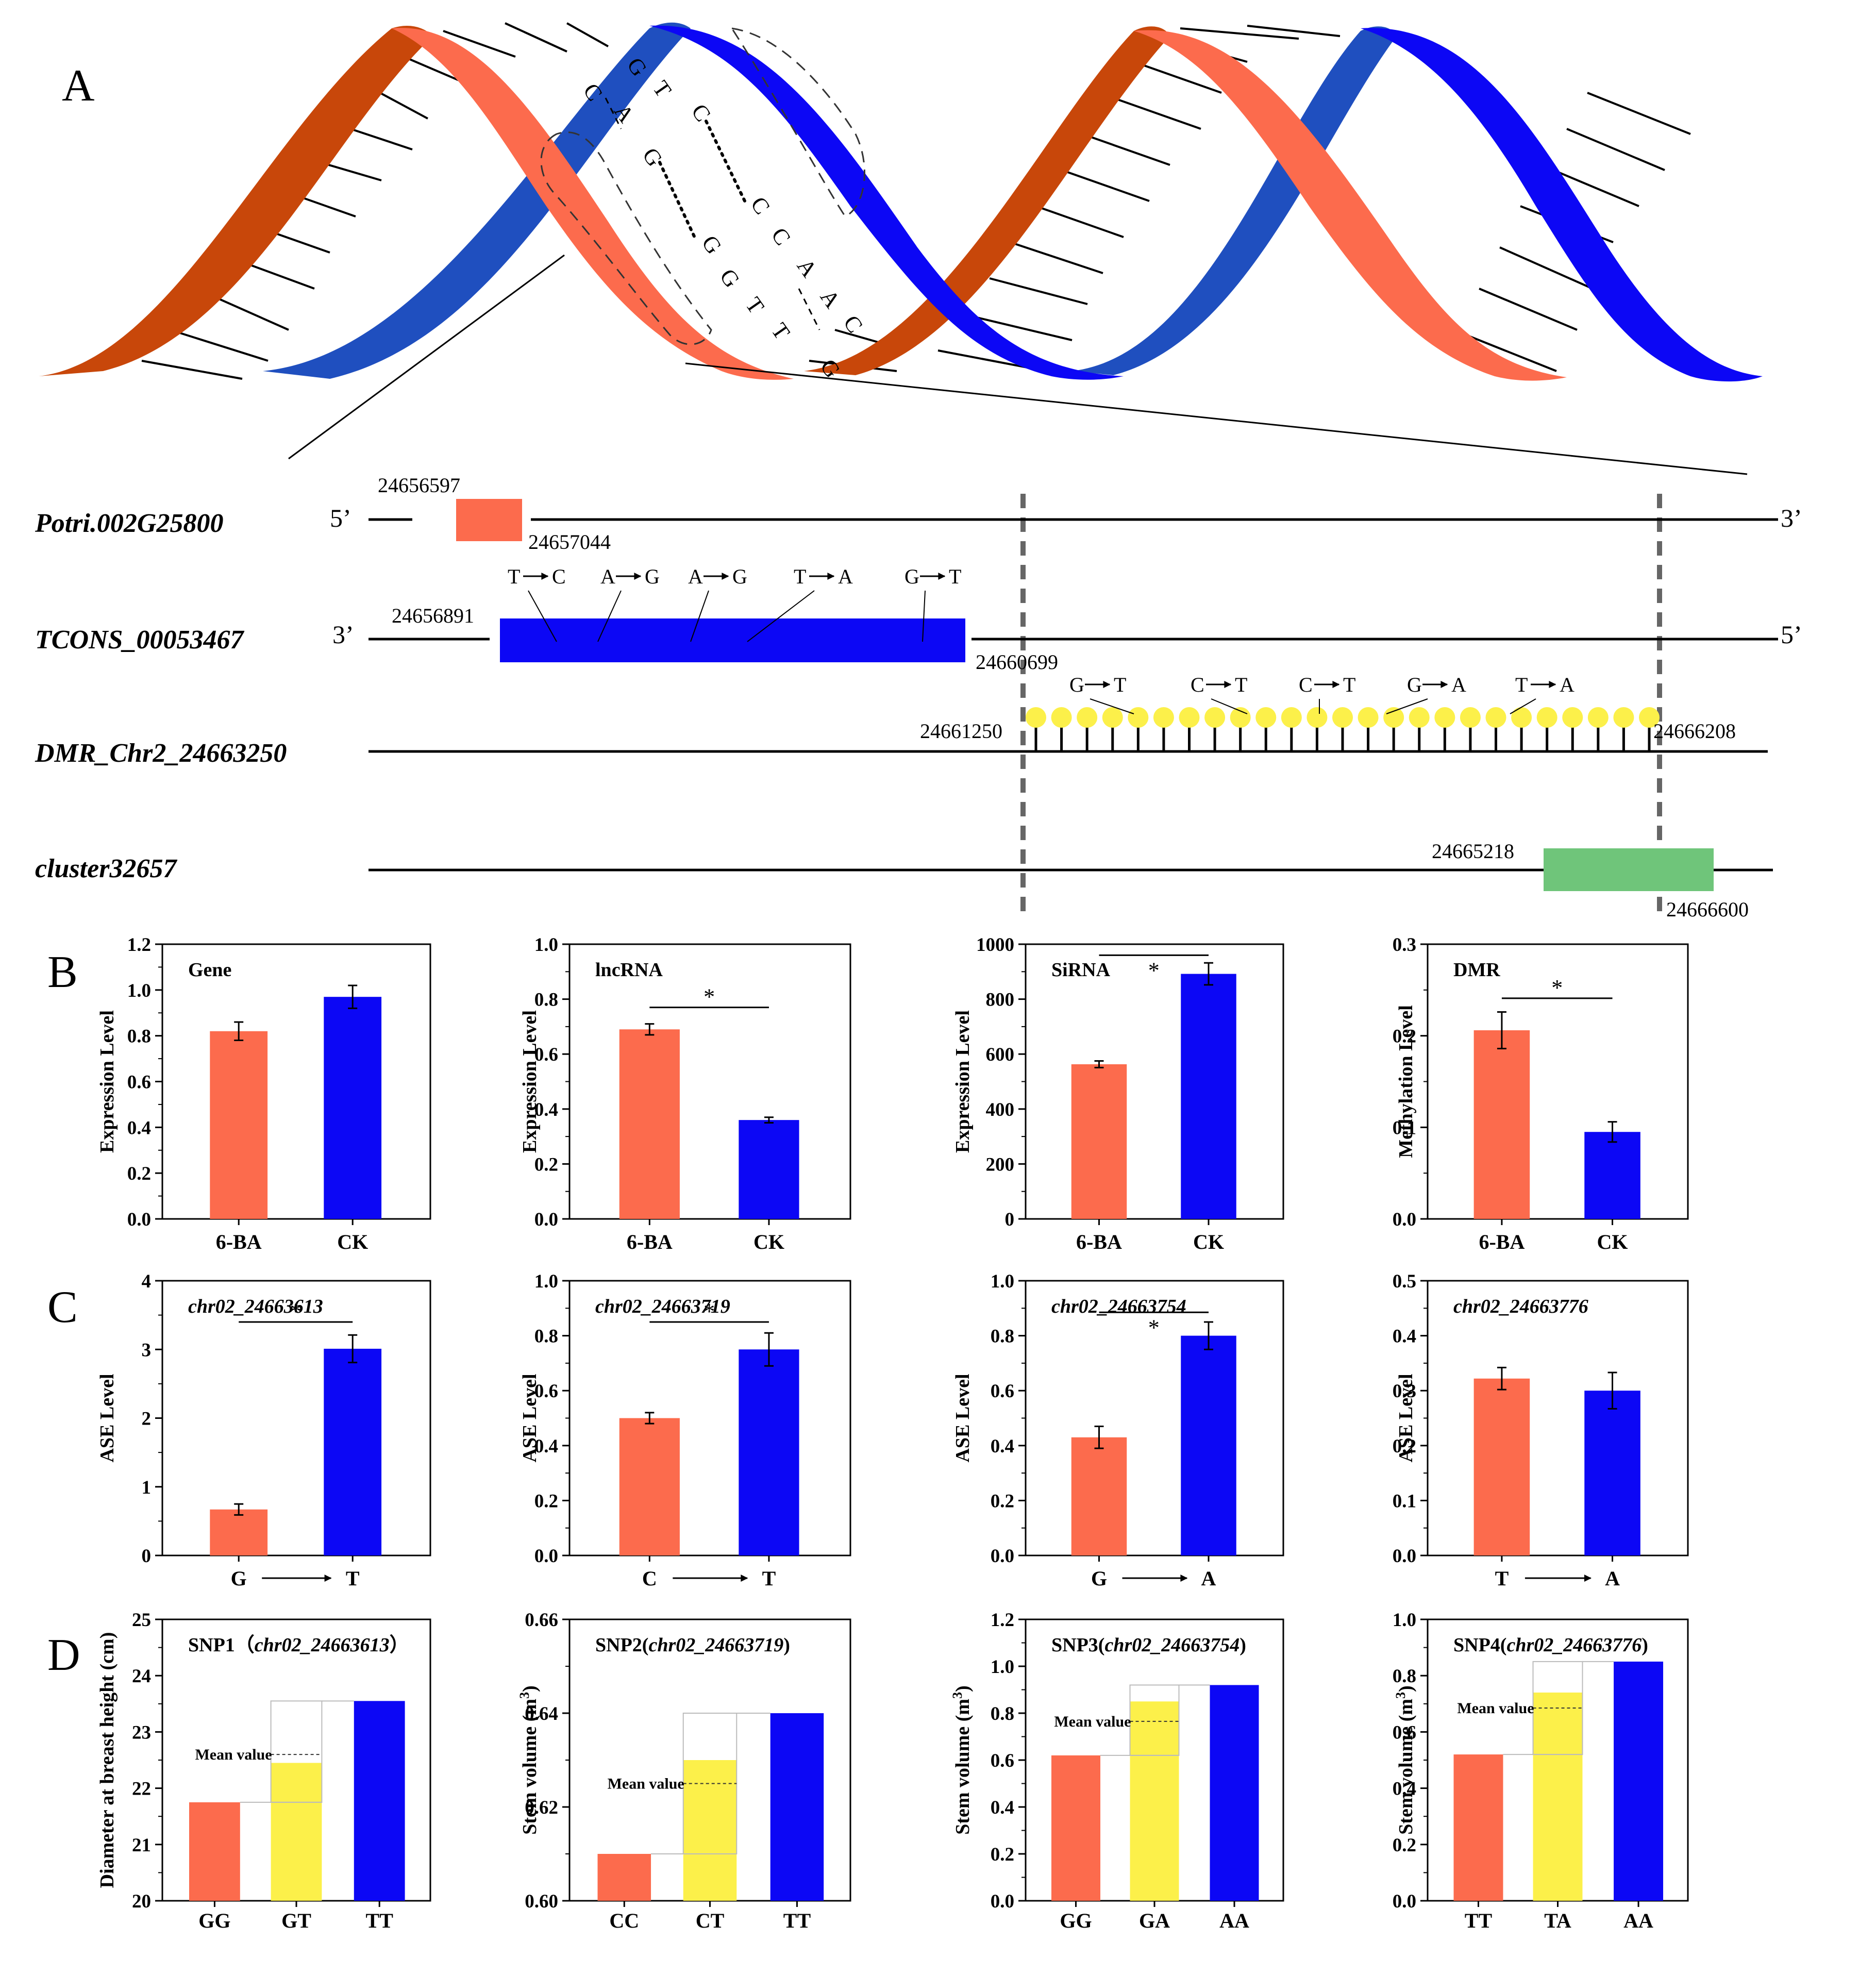 The height and width of the screenshot is (1975, 1876). I want to click on y-tick-label: 2, so click(147, 1419).